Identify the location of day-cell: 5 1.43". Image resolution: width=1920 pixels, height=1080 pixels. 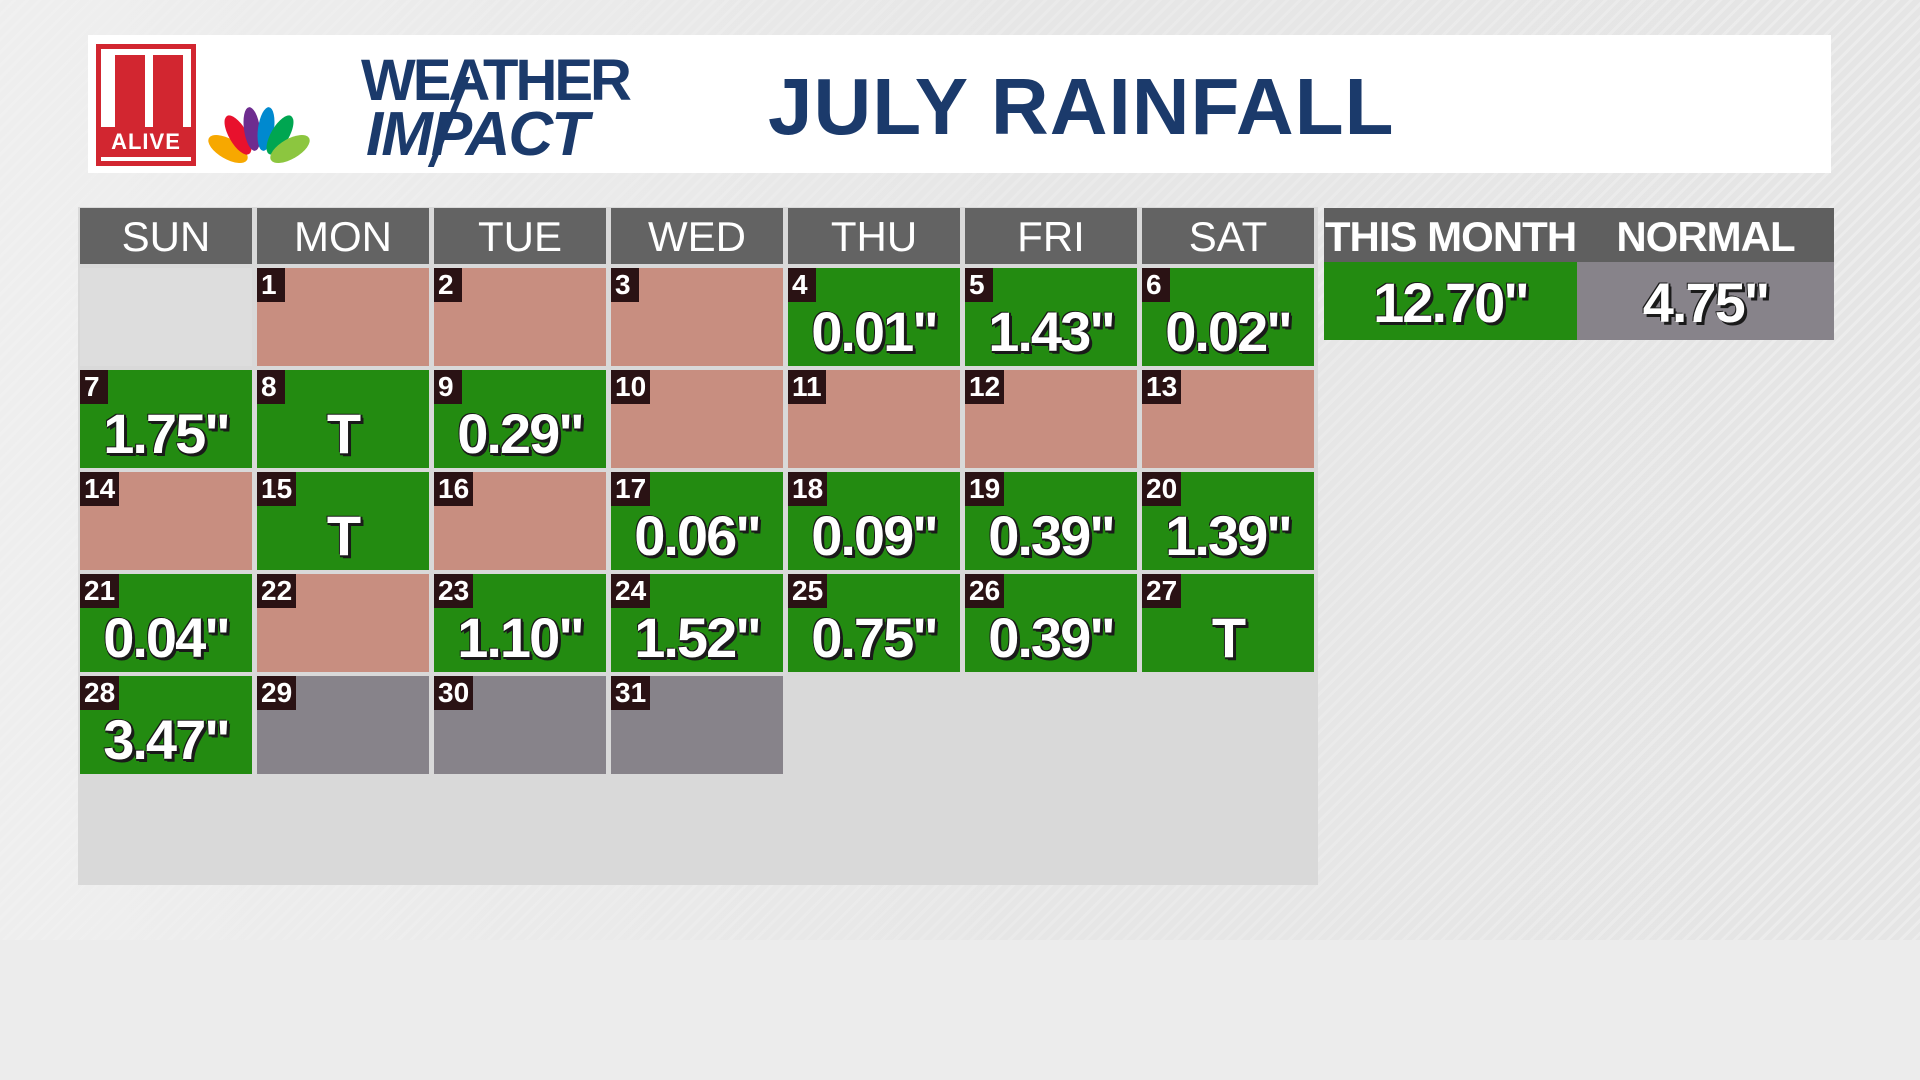
(1051, 317).